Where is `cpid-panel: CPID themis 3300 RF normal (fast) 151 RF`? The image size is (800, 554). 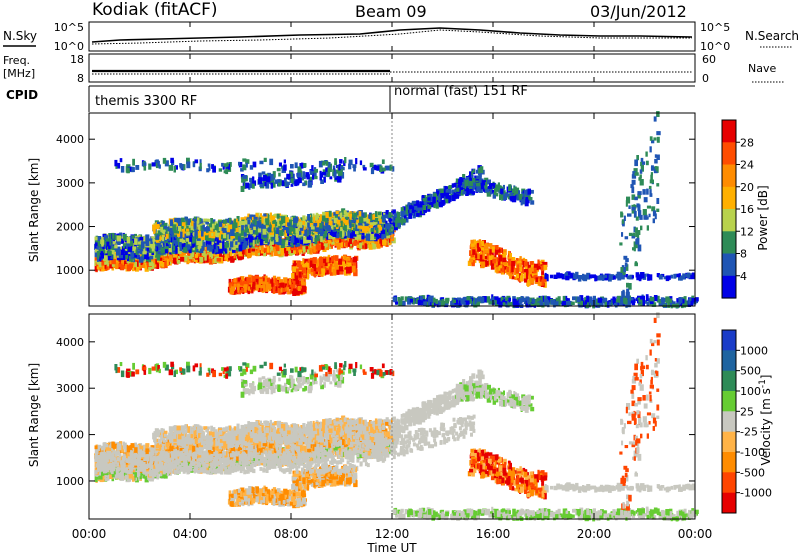 cpid-panel: CPID themis 3300 RF normal (fast) 151 RF is located at coordinates (350, 98).